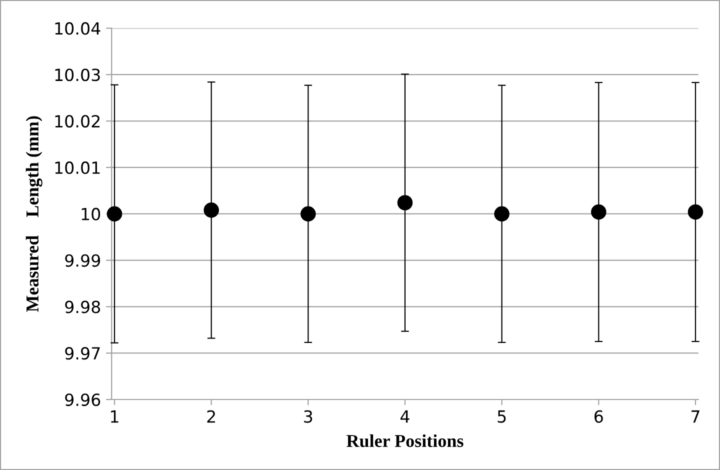 The width and height of the screenshot is (720, 470). Describe the element at coordinates (82, 399) in the screenshot. I see `y-tick-label: 9.96` at that location.